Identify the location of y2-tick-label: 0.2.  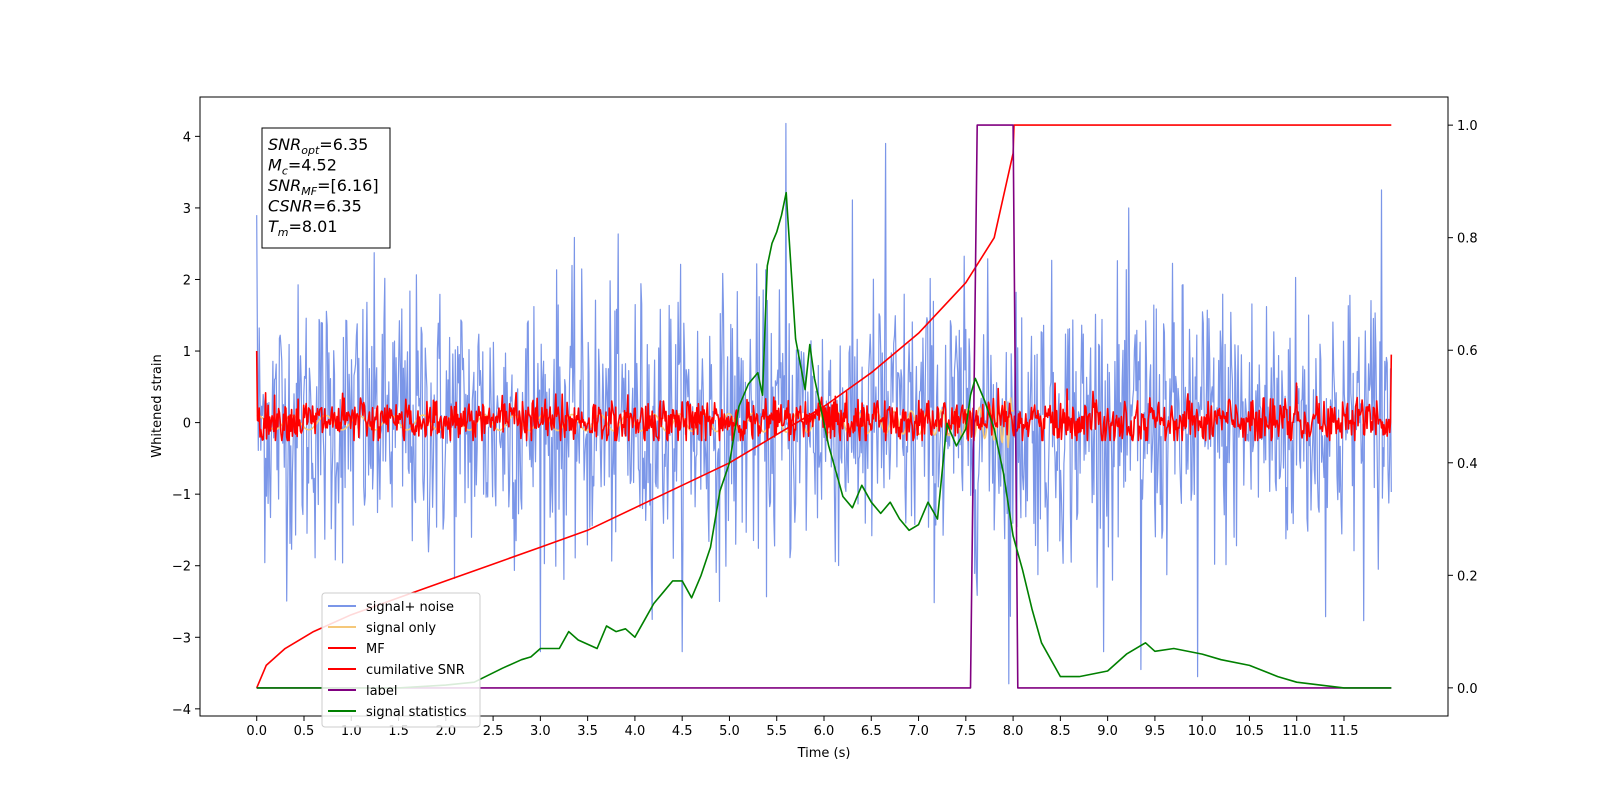
(1467, 576).